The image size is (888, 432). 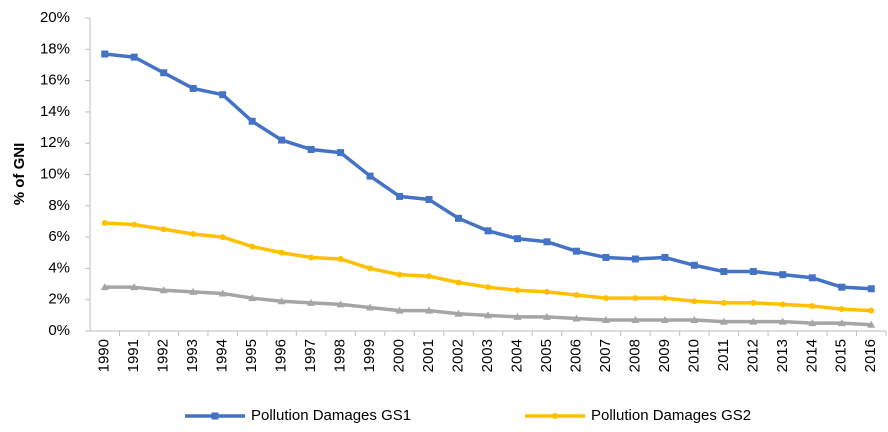 What do you see at coordinates (59, 267) in the screenshot?
I see `y-tick-label: 4%` at bounding box center [59, 267].